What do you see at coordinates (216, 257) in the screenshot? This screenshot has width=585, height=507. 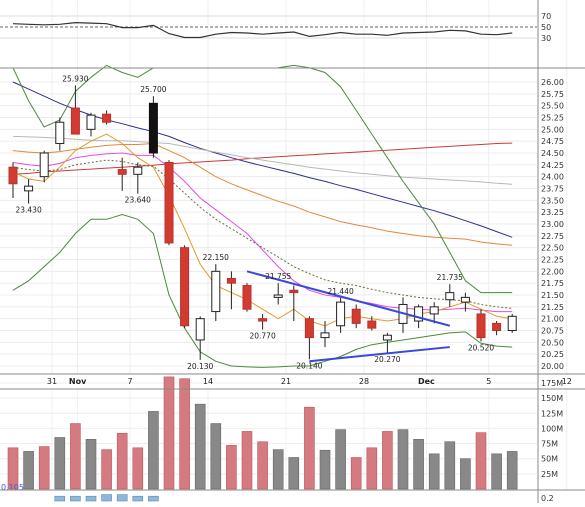 I see `price-label: 22.150` at bounding box center [216, 257].